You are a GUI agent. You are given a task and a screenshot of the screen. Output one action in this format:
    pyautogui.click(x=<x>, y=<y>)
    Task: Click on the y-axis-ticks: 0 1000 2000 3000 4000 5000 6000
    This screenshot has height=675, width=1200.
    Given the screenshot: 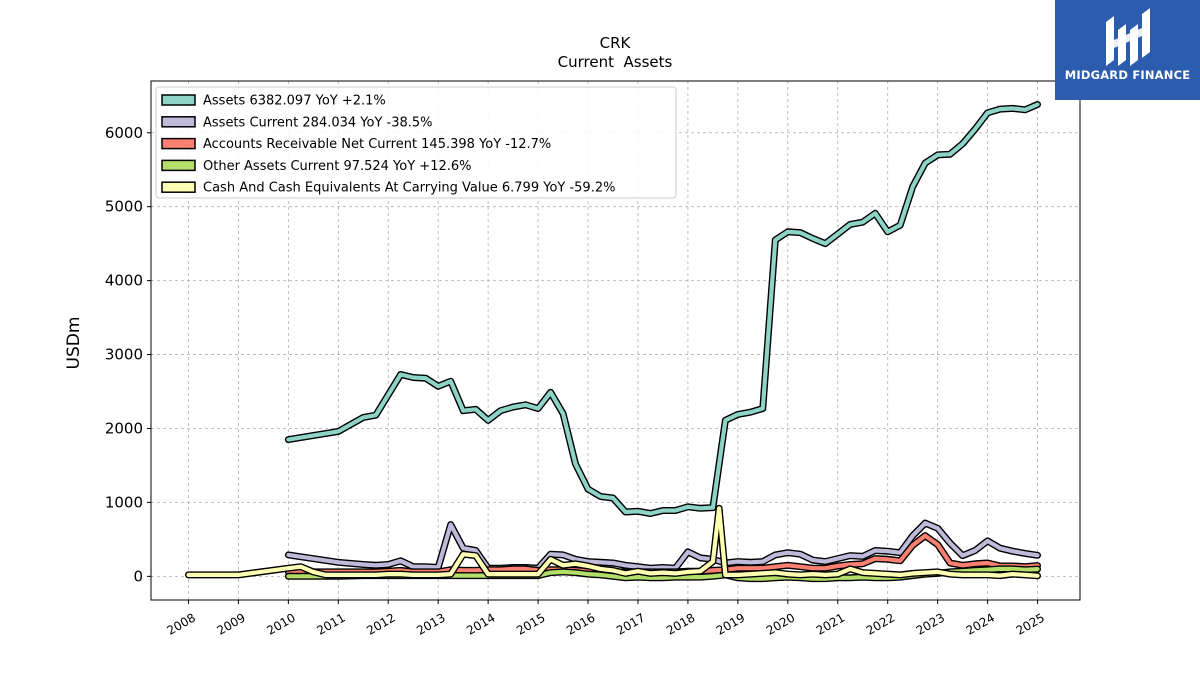 What is the action you would take?
    pyautogui.click(x=128, y=354)
    